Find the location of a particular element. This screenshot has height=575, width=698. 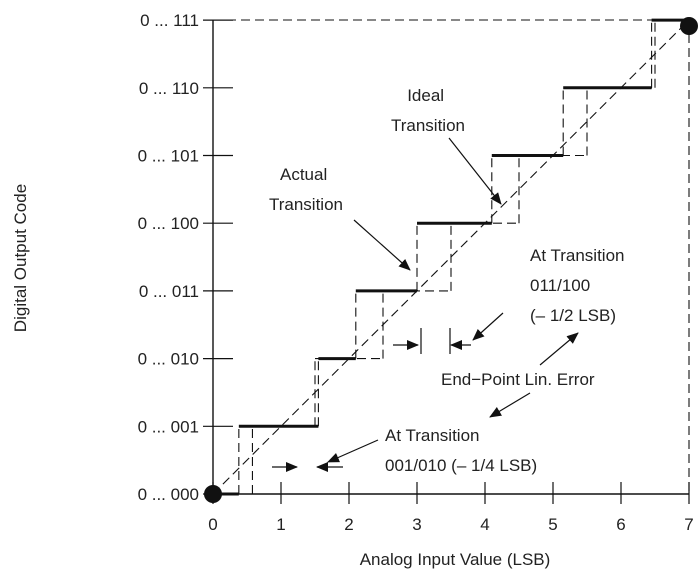

x-tick-label: 2 is located at coordinates (348, 524).